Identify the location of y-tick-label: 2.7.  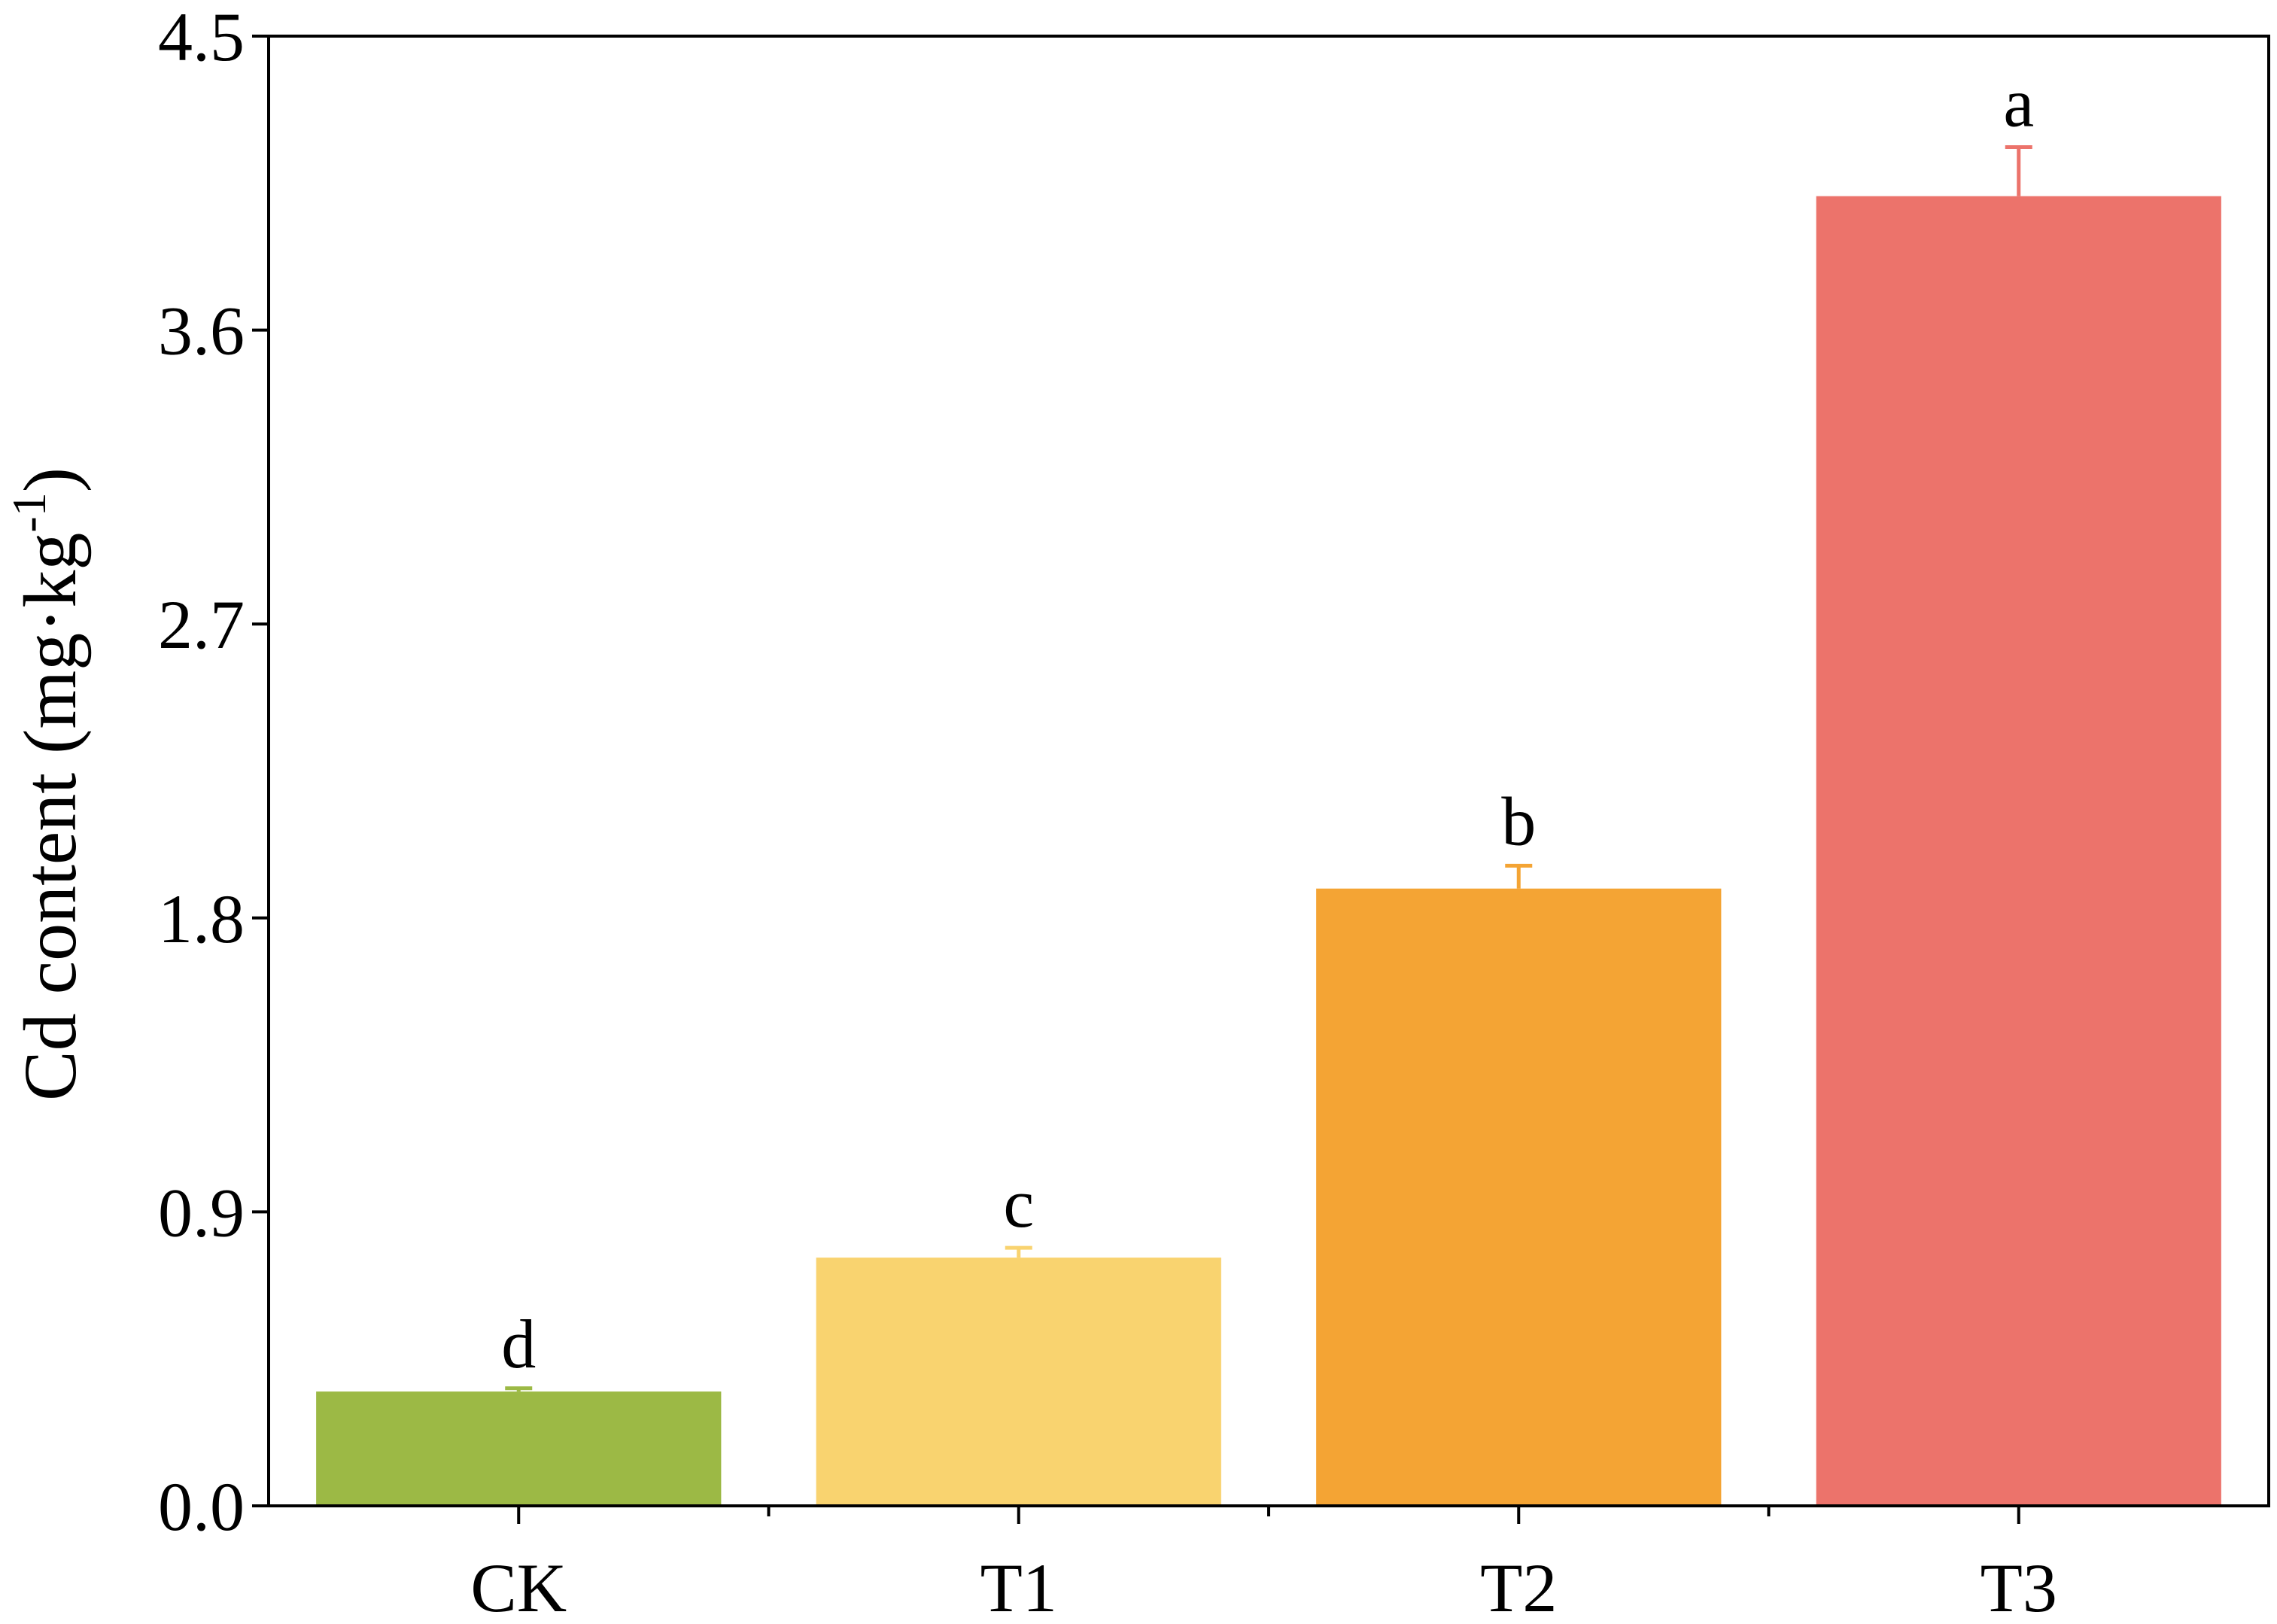
(201, 624).